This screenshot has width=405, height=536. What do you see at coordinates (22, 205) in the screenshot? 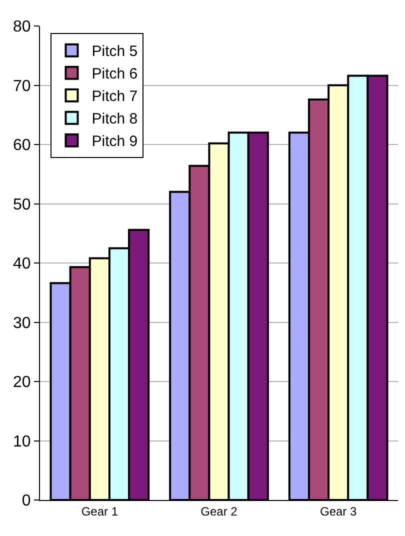
I see `y-tick-label: 50` at bounding box center [22, 205].